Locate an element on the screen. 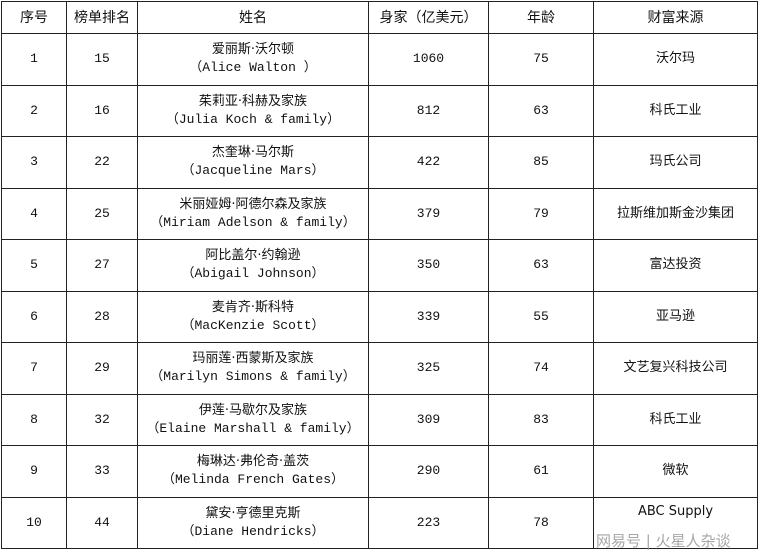  cell-worth: 422 is located at coordinates (428, 162).